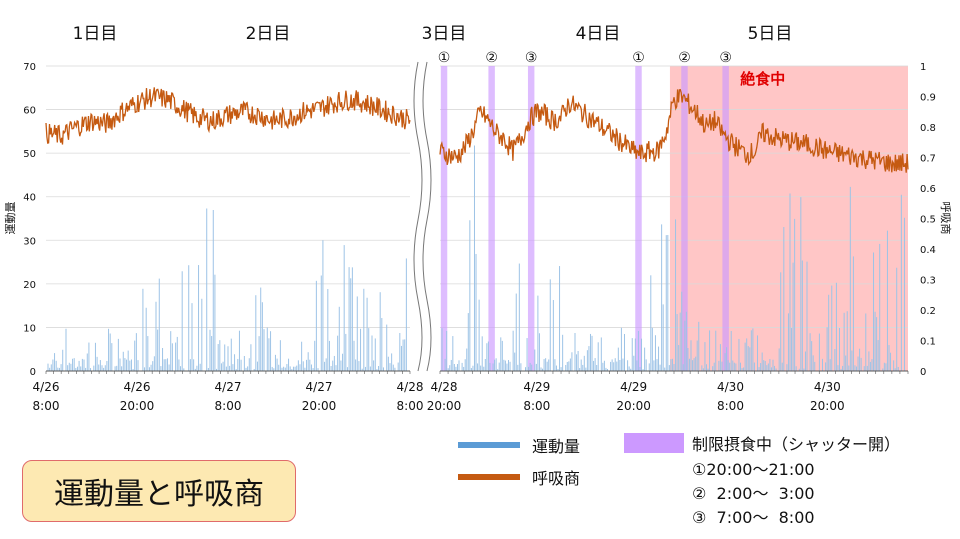 The height and width of the screenshot is (539, 960). What do you see at coordinates (928, 281) in the screenshot?
I see `y-right-tick-label: 0.3` at bounding box center [928, 281].